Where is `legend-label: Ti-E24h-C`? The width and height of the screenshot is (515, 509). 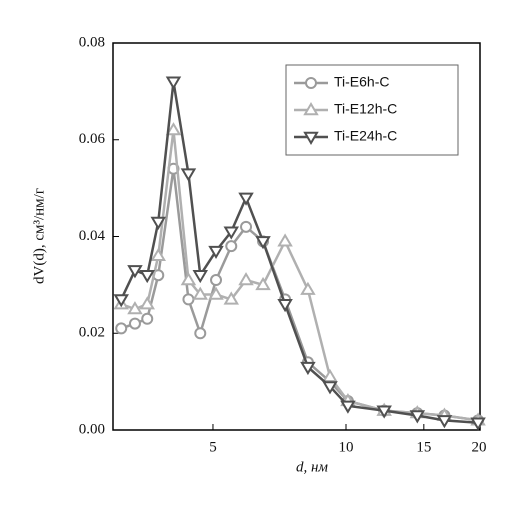 legend-label: Ti-E24h-C is located at coordinates (365, 136).